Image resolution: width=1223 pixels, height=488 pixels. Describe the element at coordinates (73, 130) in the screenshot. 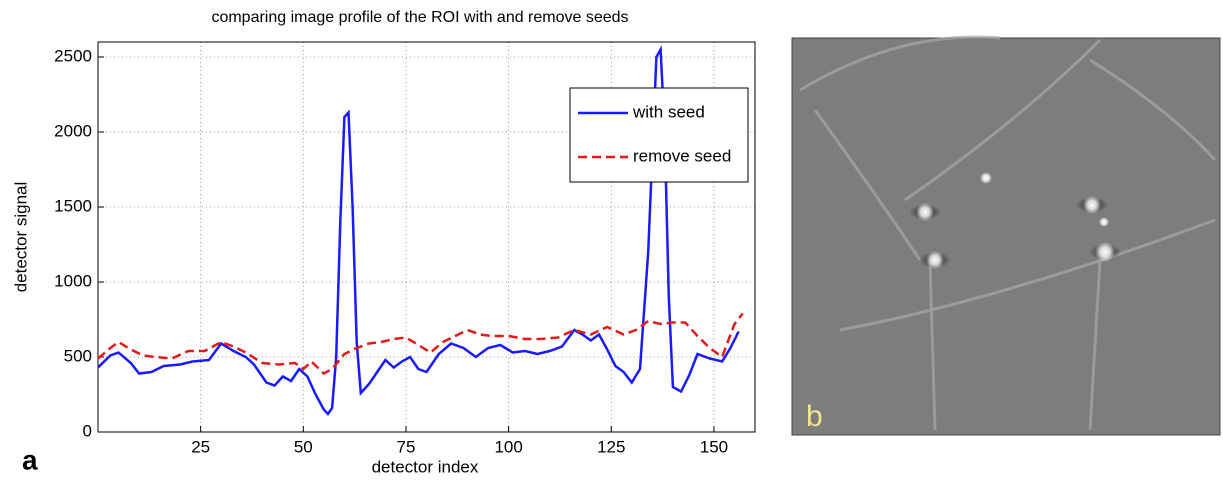

I see `y-tick-label: 2000` at that location.